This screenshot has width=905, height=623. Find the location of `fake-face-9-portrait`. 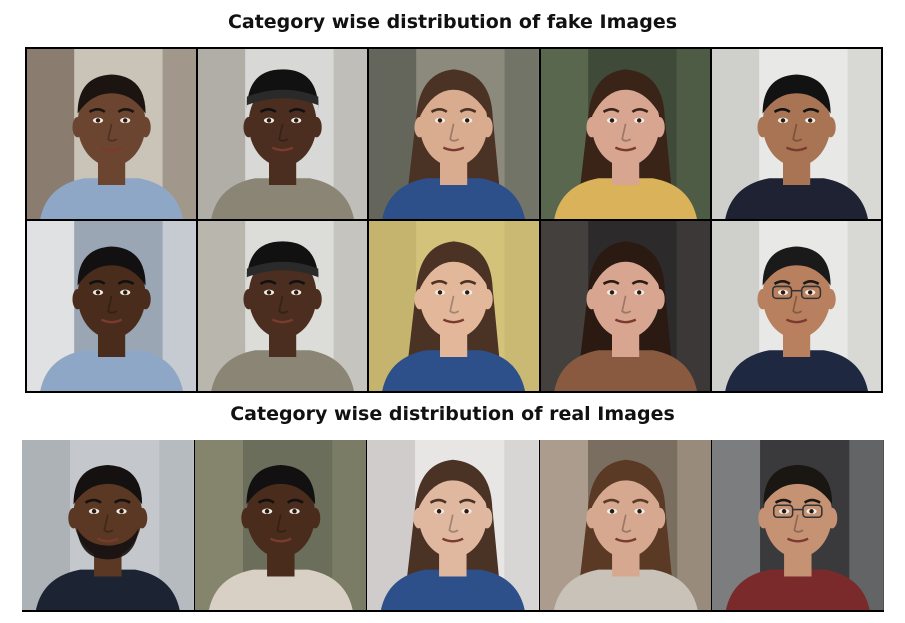

fake-face-9-portrait is located at coordinates (625, 306).